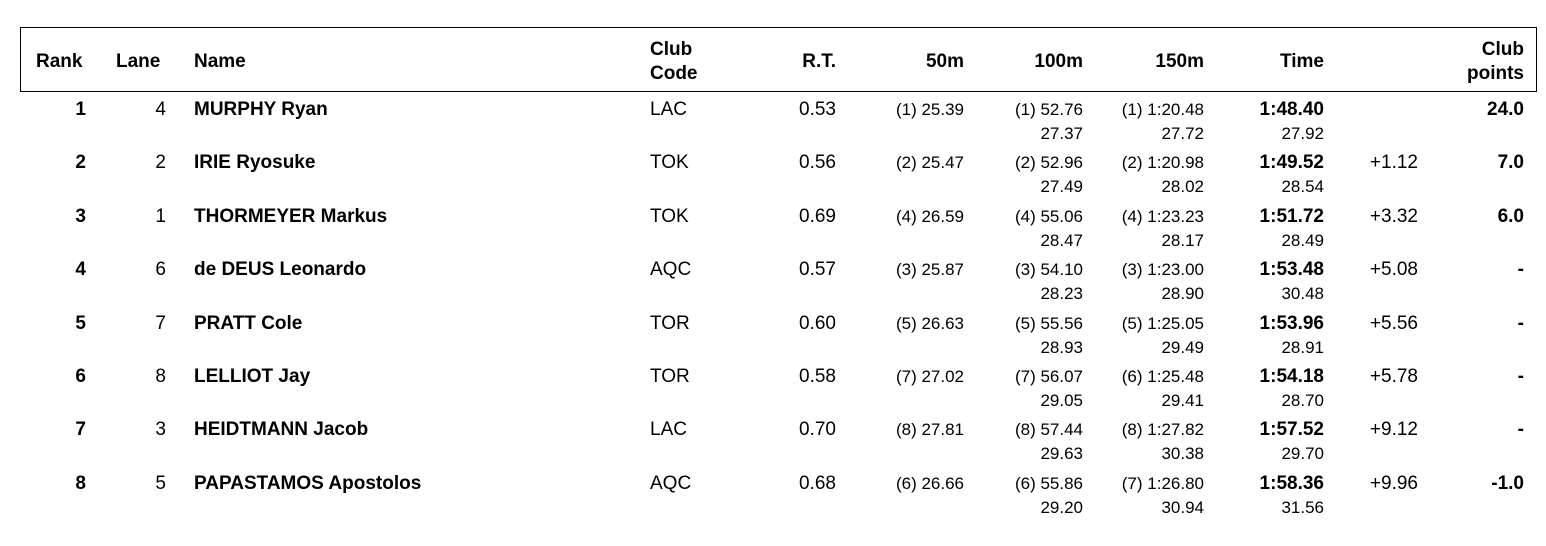 Image resolution: width=1546 pixels, height=546 pixels. I want to click on lap-100m: 28.93, so click(1061, 347).